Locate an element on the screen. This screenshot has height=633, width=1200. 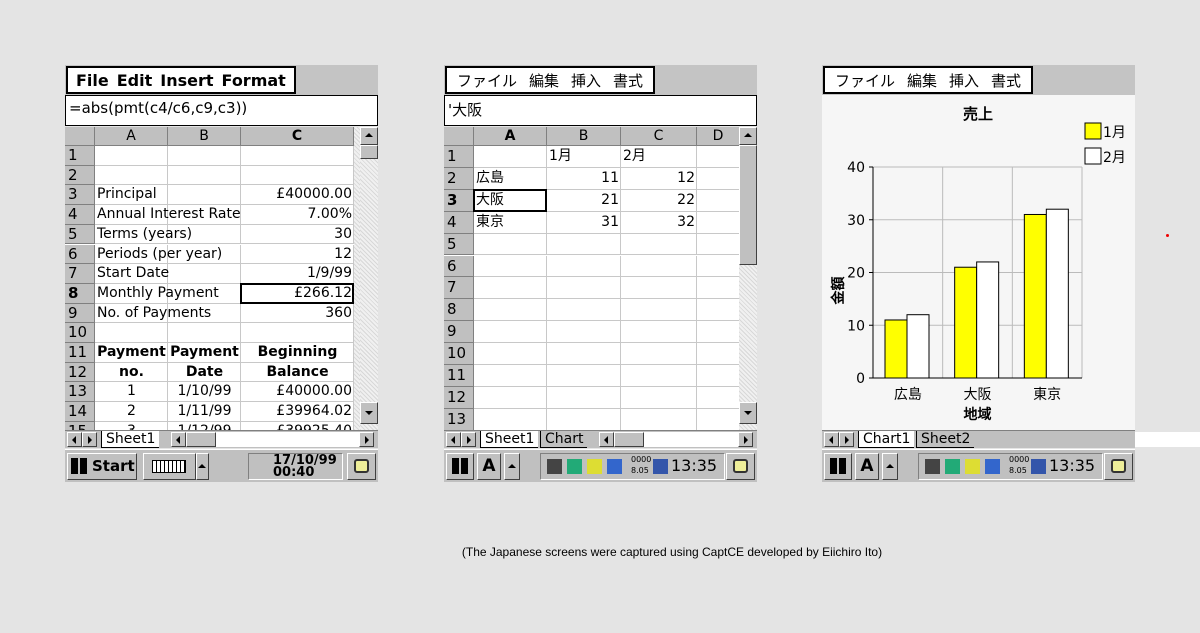
formula-bar: =abs(pmt(c4/c6,c9,c3)) is located at coordinates (221, 110).